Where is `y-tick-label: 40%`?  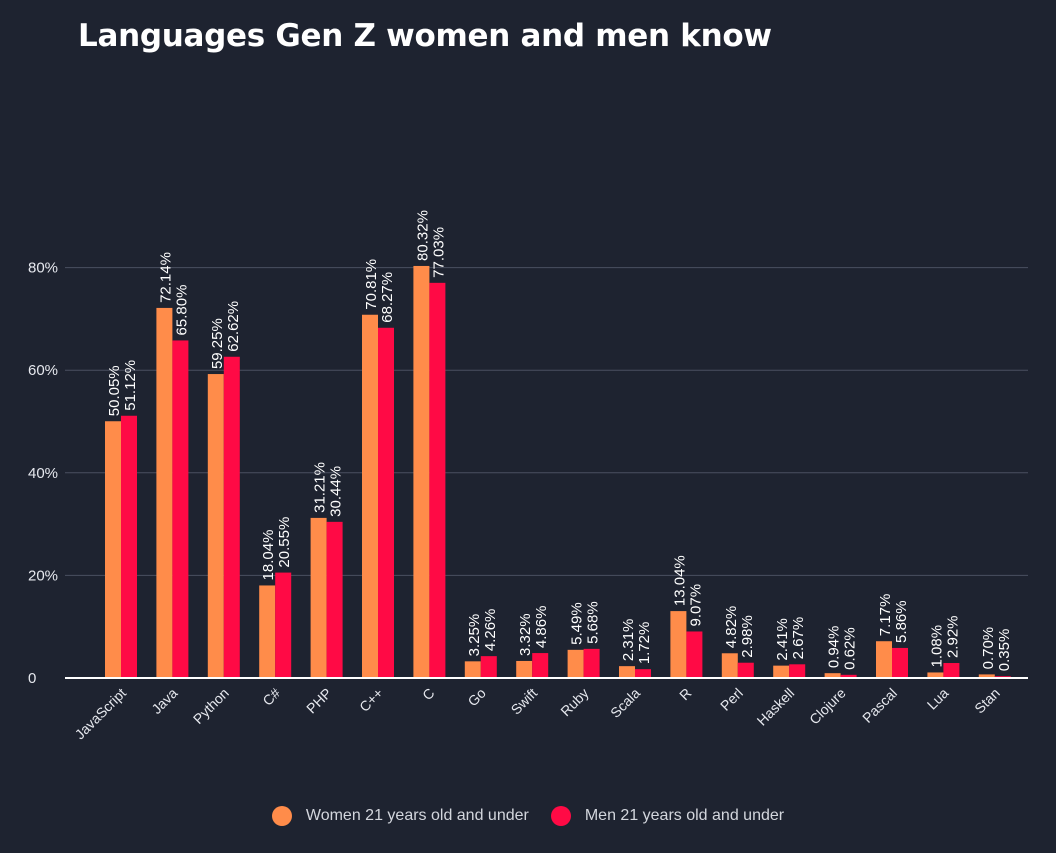 y-tick-label: 40% is located at coordinates (43, 473).